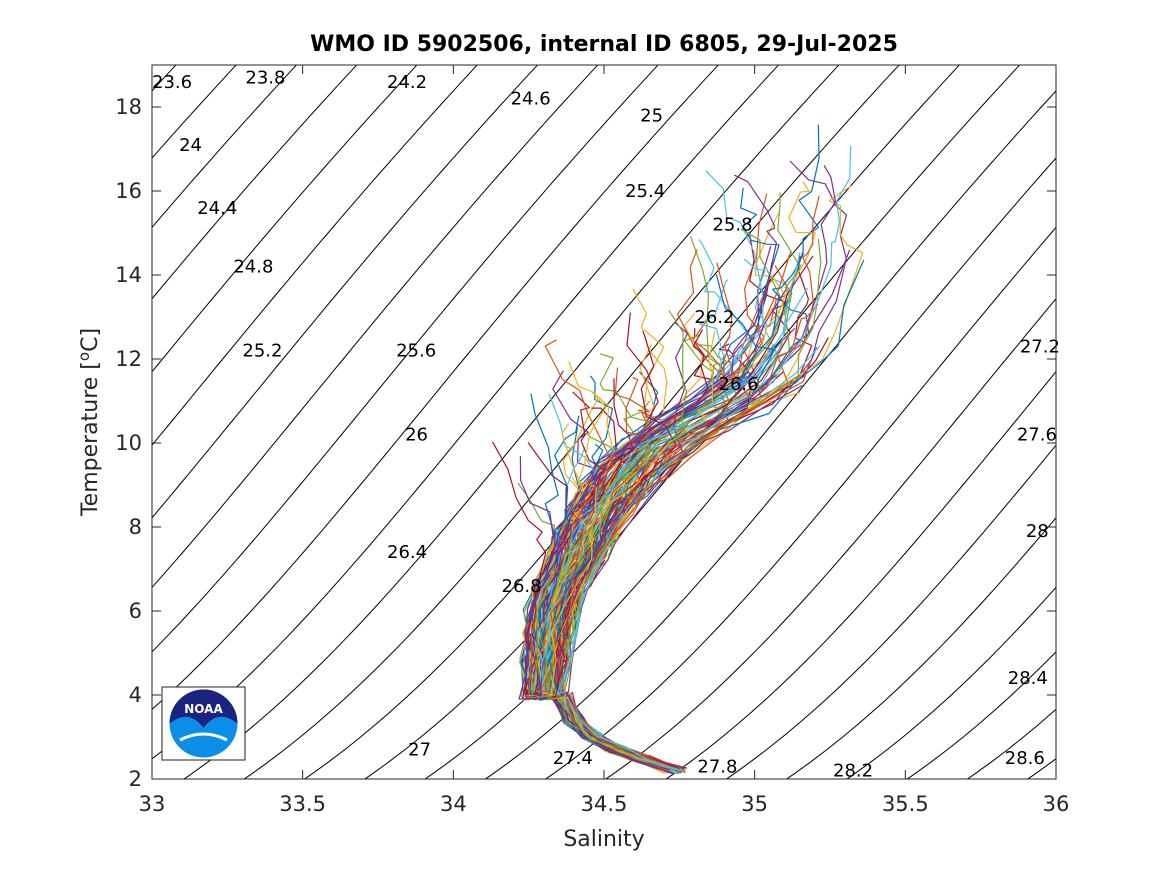 The height and width of the screenshot is (875, 1167). I want to click on y-axis-label: Temperature [oC], so click(89, 422).